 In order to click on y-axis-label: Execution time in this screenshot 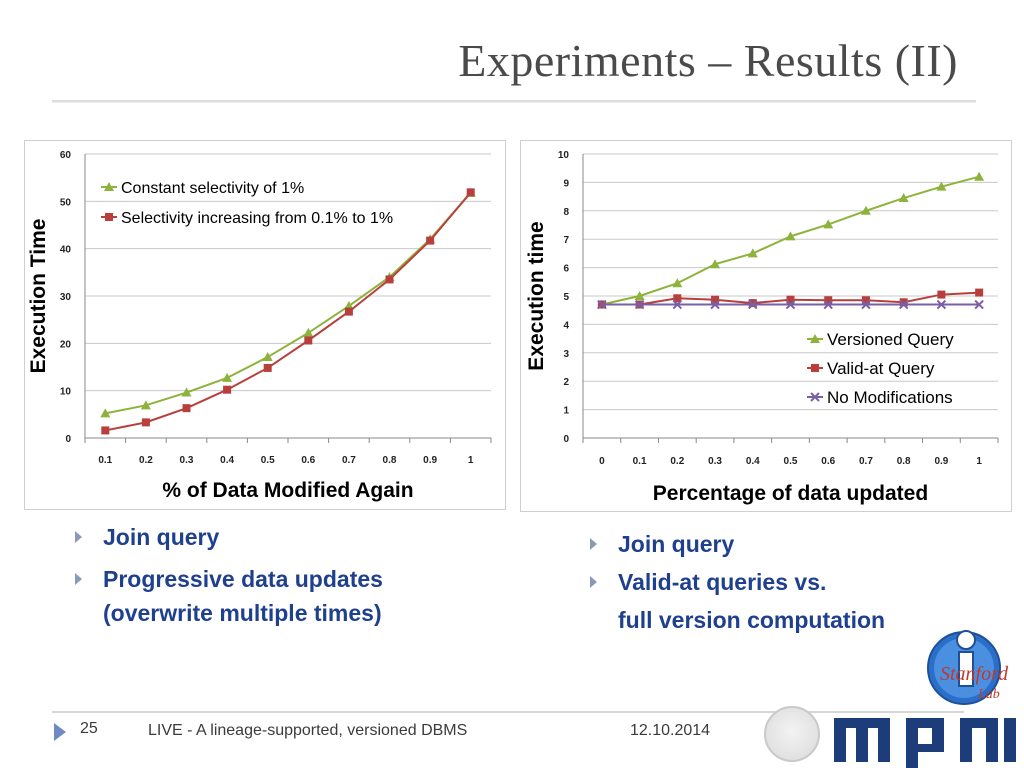, I will do `click(536, 295)`.